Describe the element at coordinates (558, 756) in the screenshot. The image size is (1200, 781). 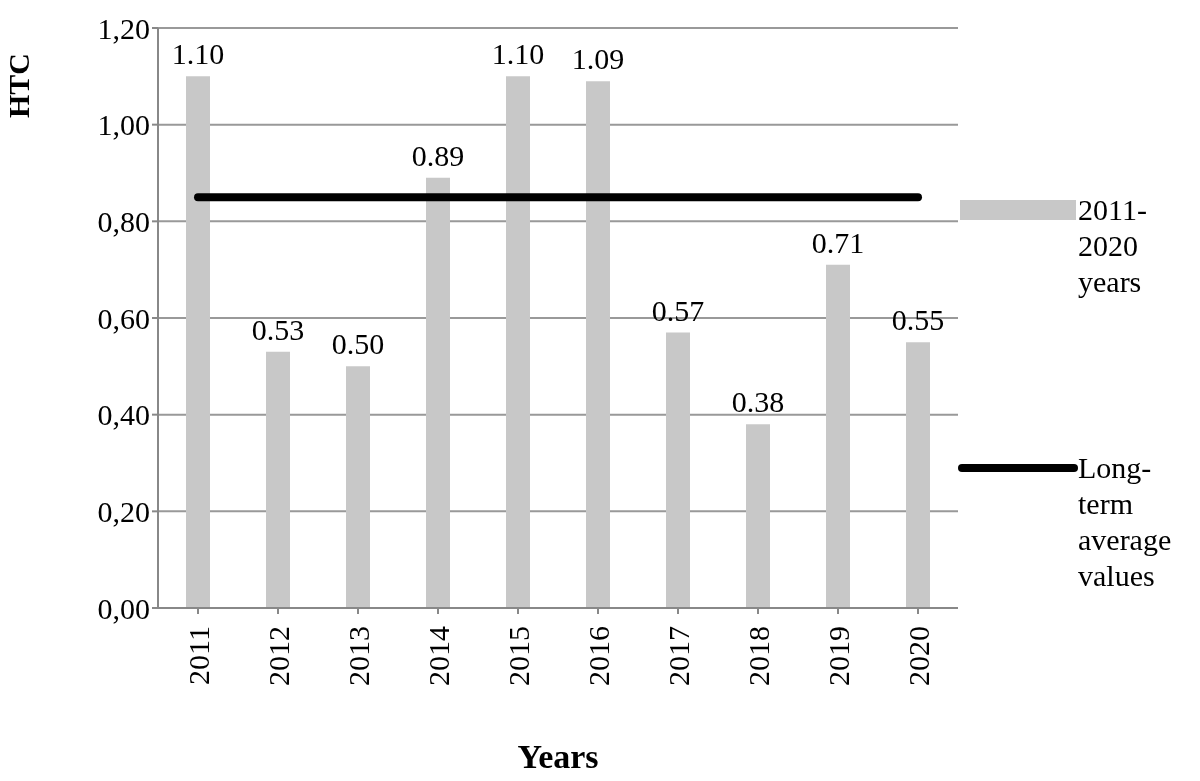
I see `x-axis-title: Years` at that location.